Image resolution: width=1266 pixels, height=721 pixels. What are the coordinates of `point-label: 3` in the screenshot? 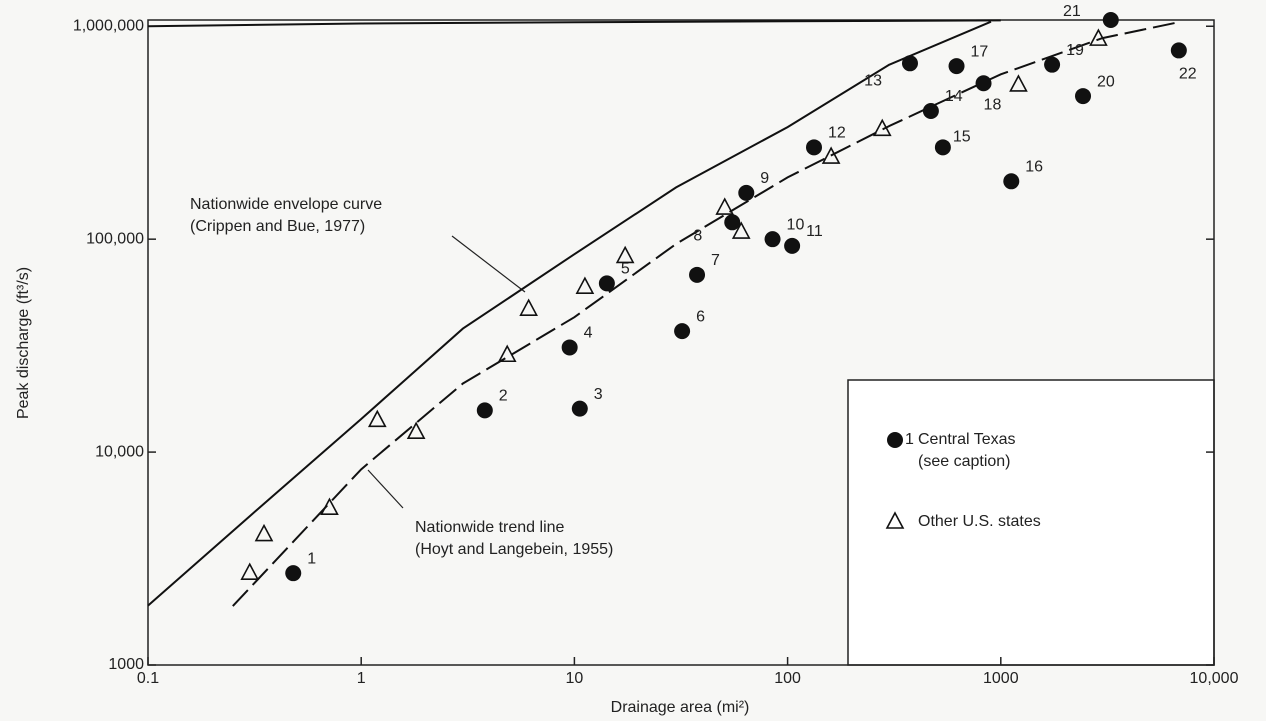 It's located at (598, 394).